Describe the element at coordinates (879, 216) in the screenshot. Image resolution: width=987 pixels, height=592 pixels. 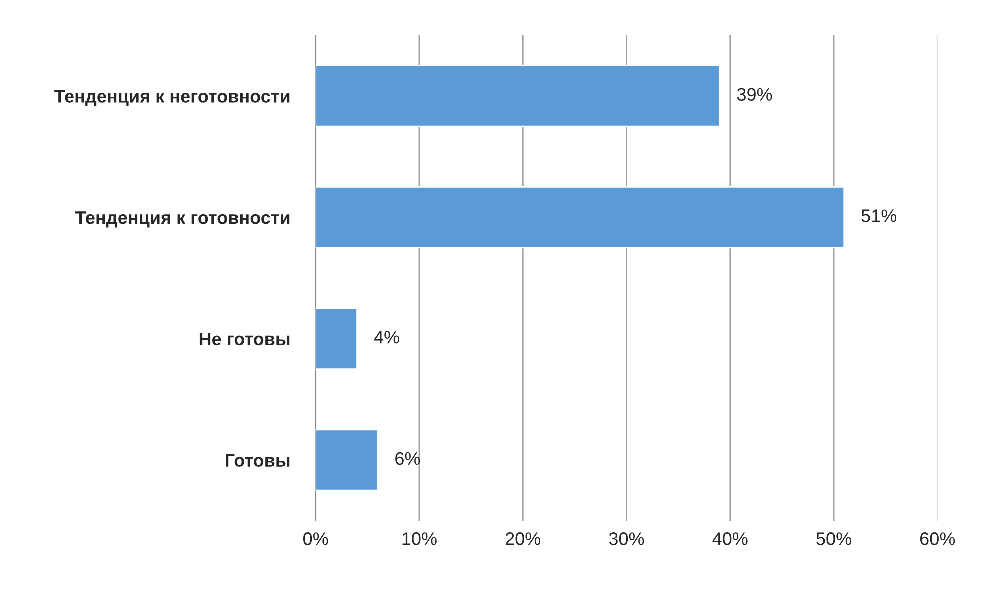
I see `data-label: 51%` at that location.